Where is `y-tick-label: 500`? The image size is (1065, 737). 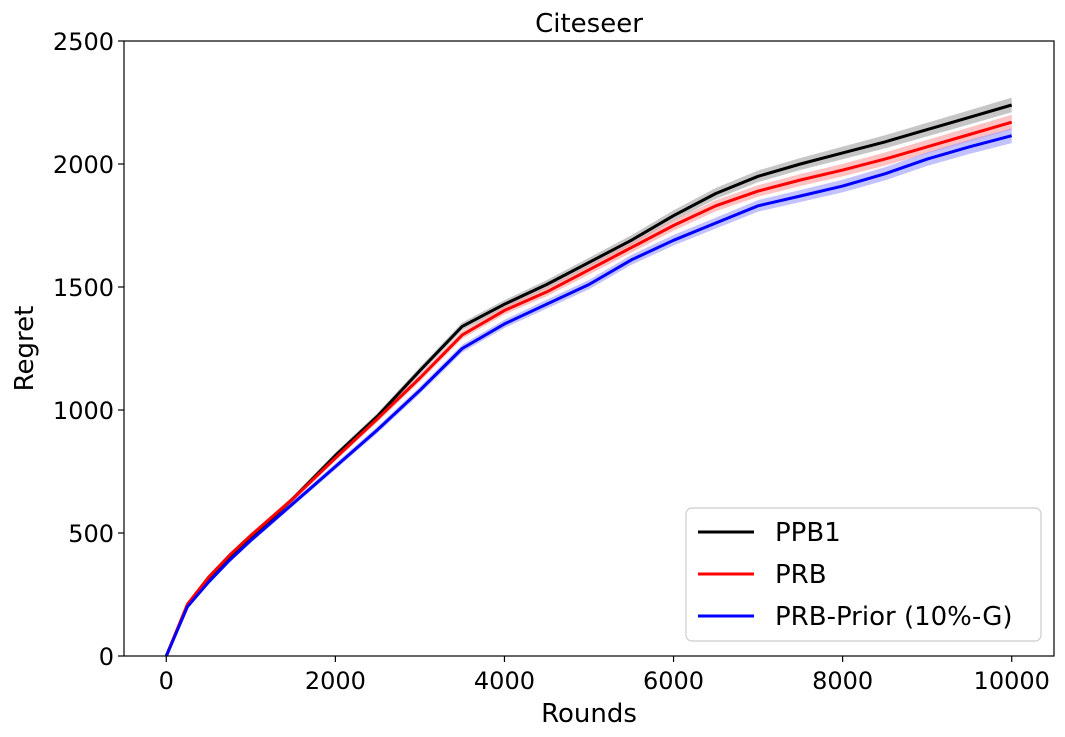
y-tick-label: 500 is located at coordinates (91, 534).